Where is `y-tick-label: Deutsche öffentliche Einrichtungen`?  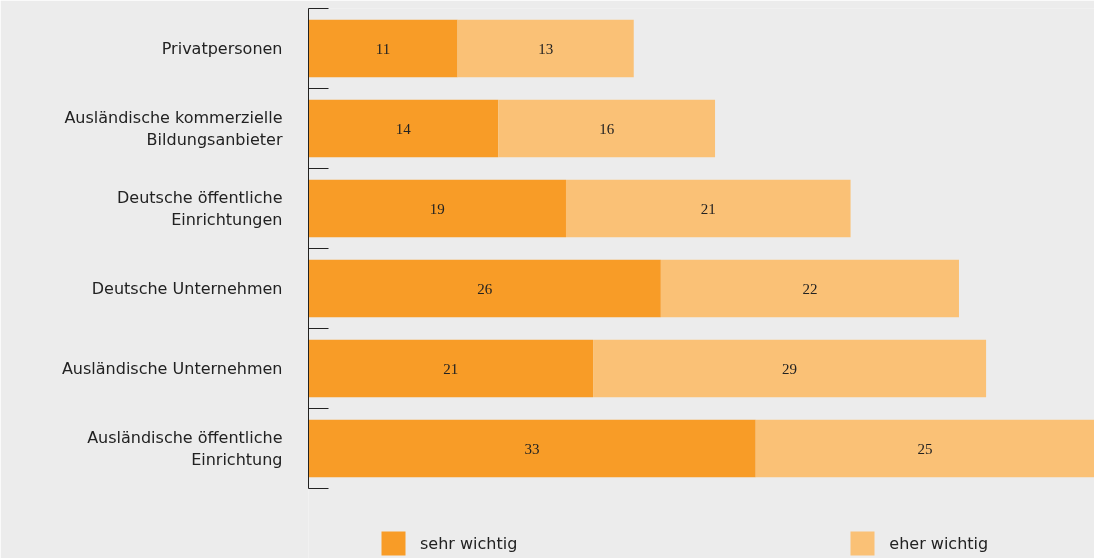
y-tick-label: Deutsche öffentliche Einrichtungen is located at coordinates (199, 208).